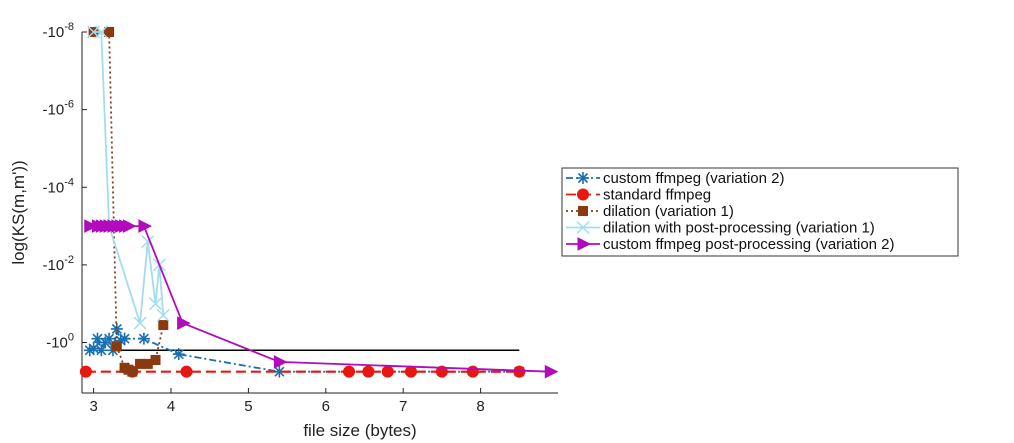  What do you see at coordinates (668, 211) in the screenshot?
I see `legend-label: dilation (variation 1)` at bounding box center [668, 211].